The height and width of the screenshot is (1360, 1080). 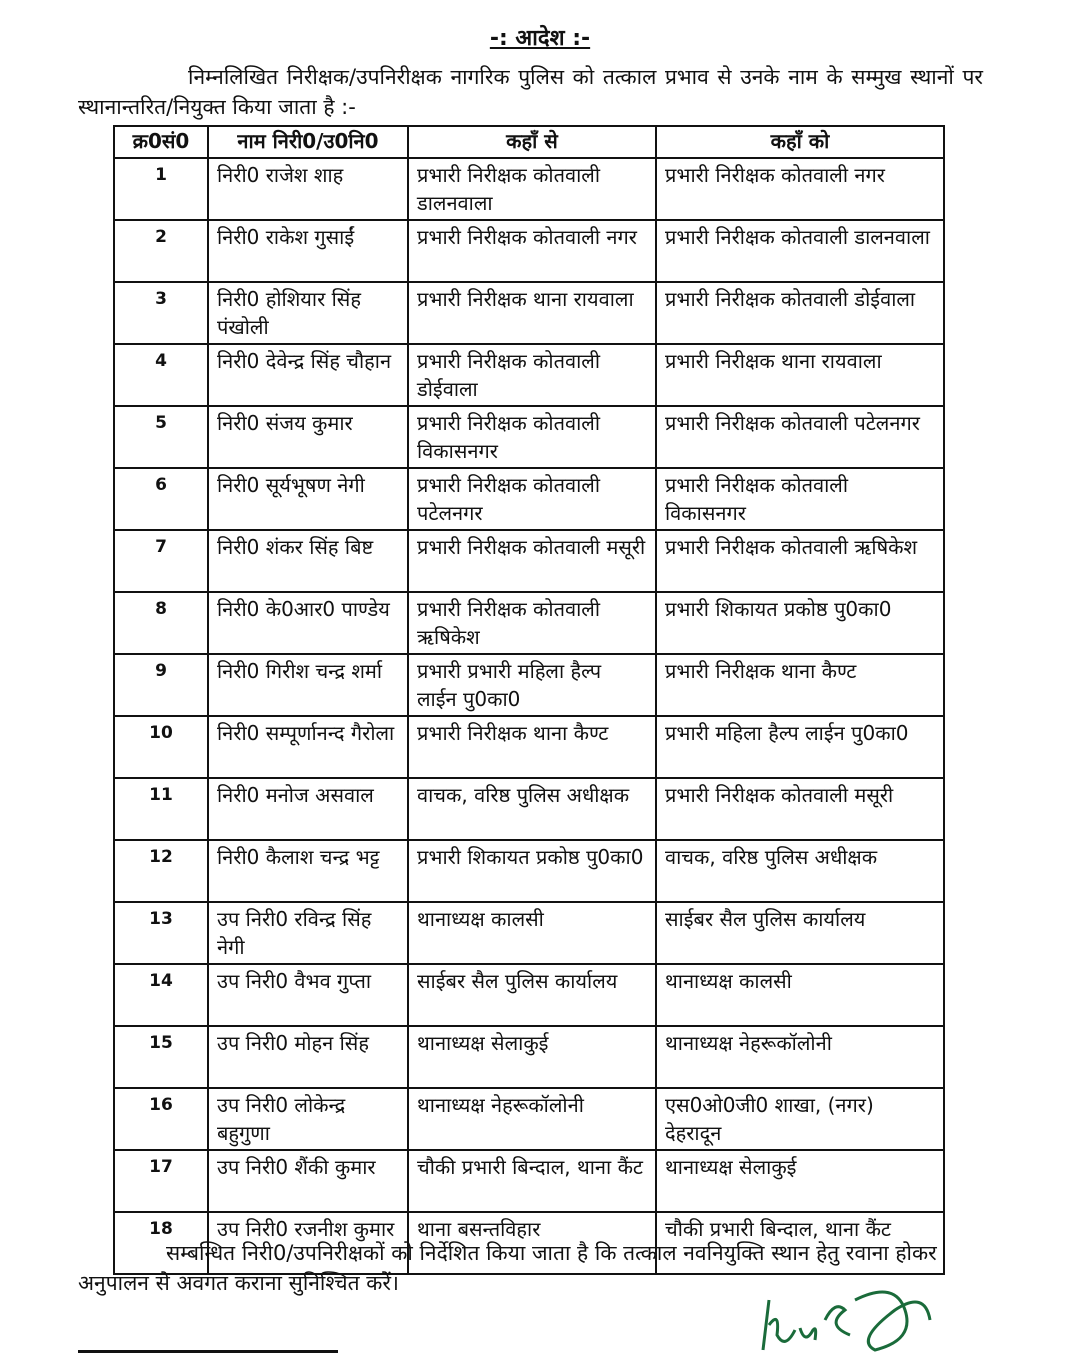 I want to click on to-cell: प्रभारी महिला हैल्प लाईन पु0का0, so click(x=800, y=747).